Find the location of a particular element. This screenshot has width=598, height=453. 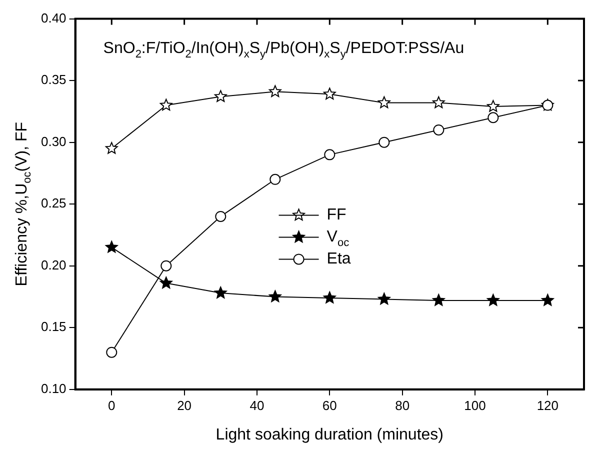

y-axis-title: Efficiency %,Uoc(V), FF is located at coordinates (23, 204).